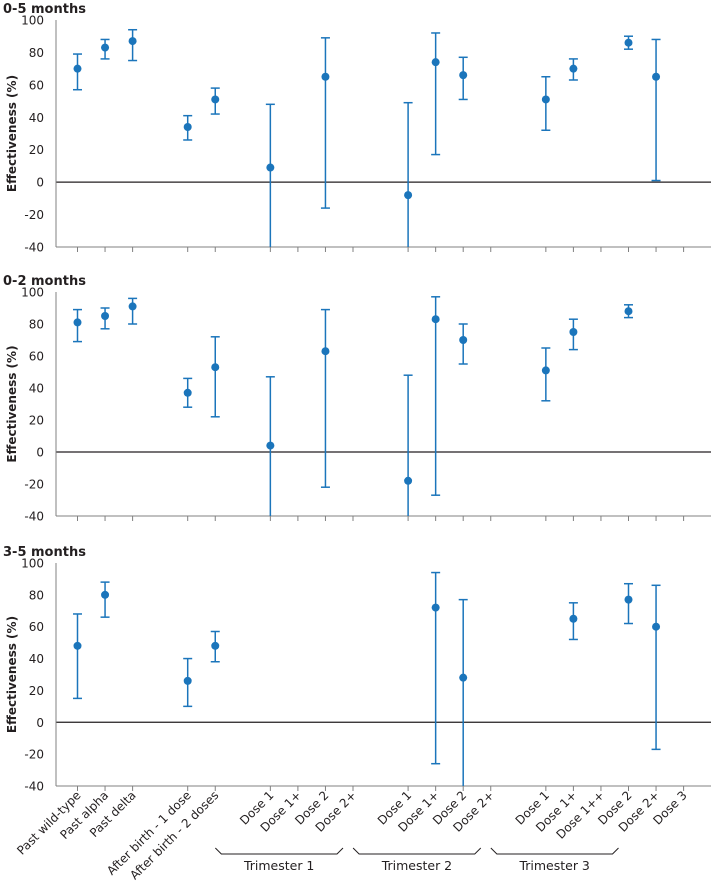 The height and width of the screenshot is (893, 711). What do you see at coordinates (44, 9) in the screenshot?
I see `panel-title: 0-5 months` at bounding box center [44, 9].